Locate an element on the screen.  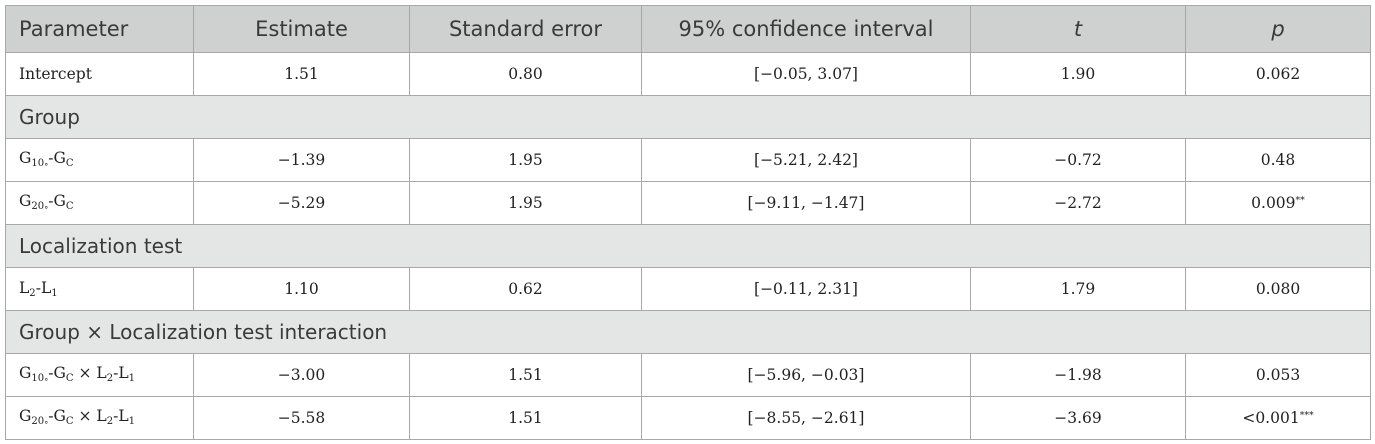
t-cell: 1.90 is located at coordinates (1078, 74).